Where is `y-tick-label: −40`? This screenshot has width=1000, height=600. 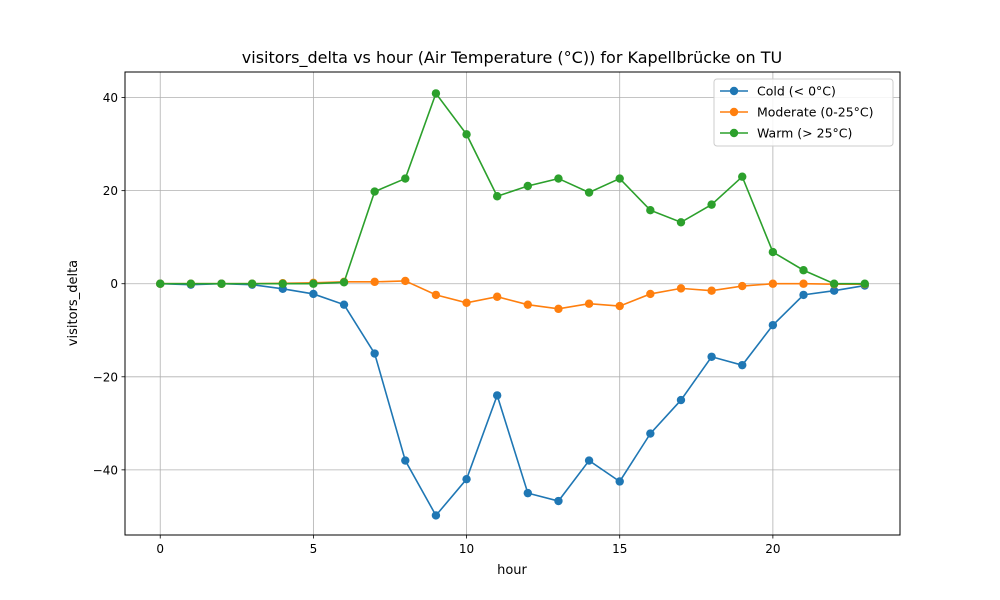
y-tick-label: −40 is located at coordinates (105, 470).